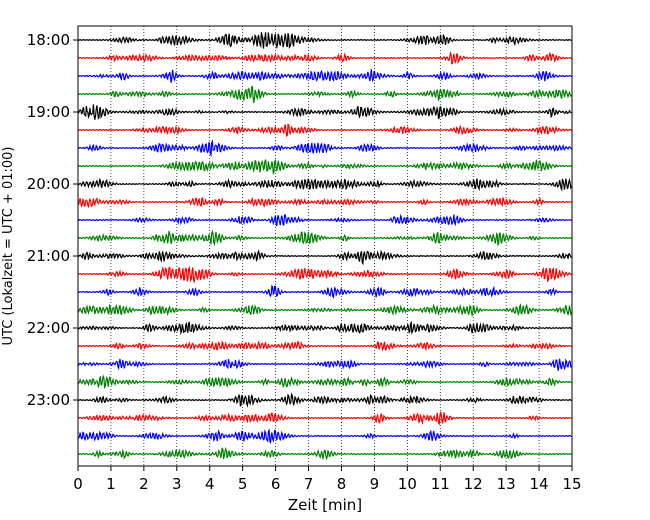  What do you see at coordinates (48, 328) in the screenshot?
I see `y-tick-label: 22:00` at bounding box center [48, 328].